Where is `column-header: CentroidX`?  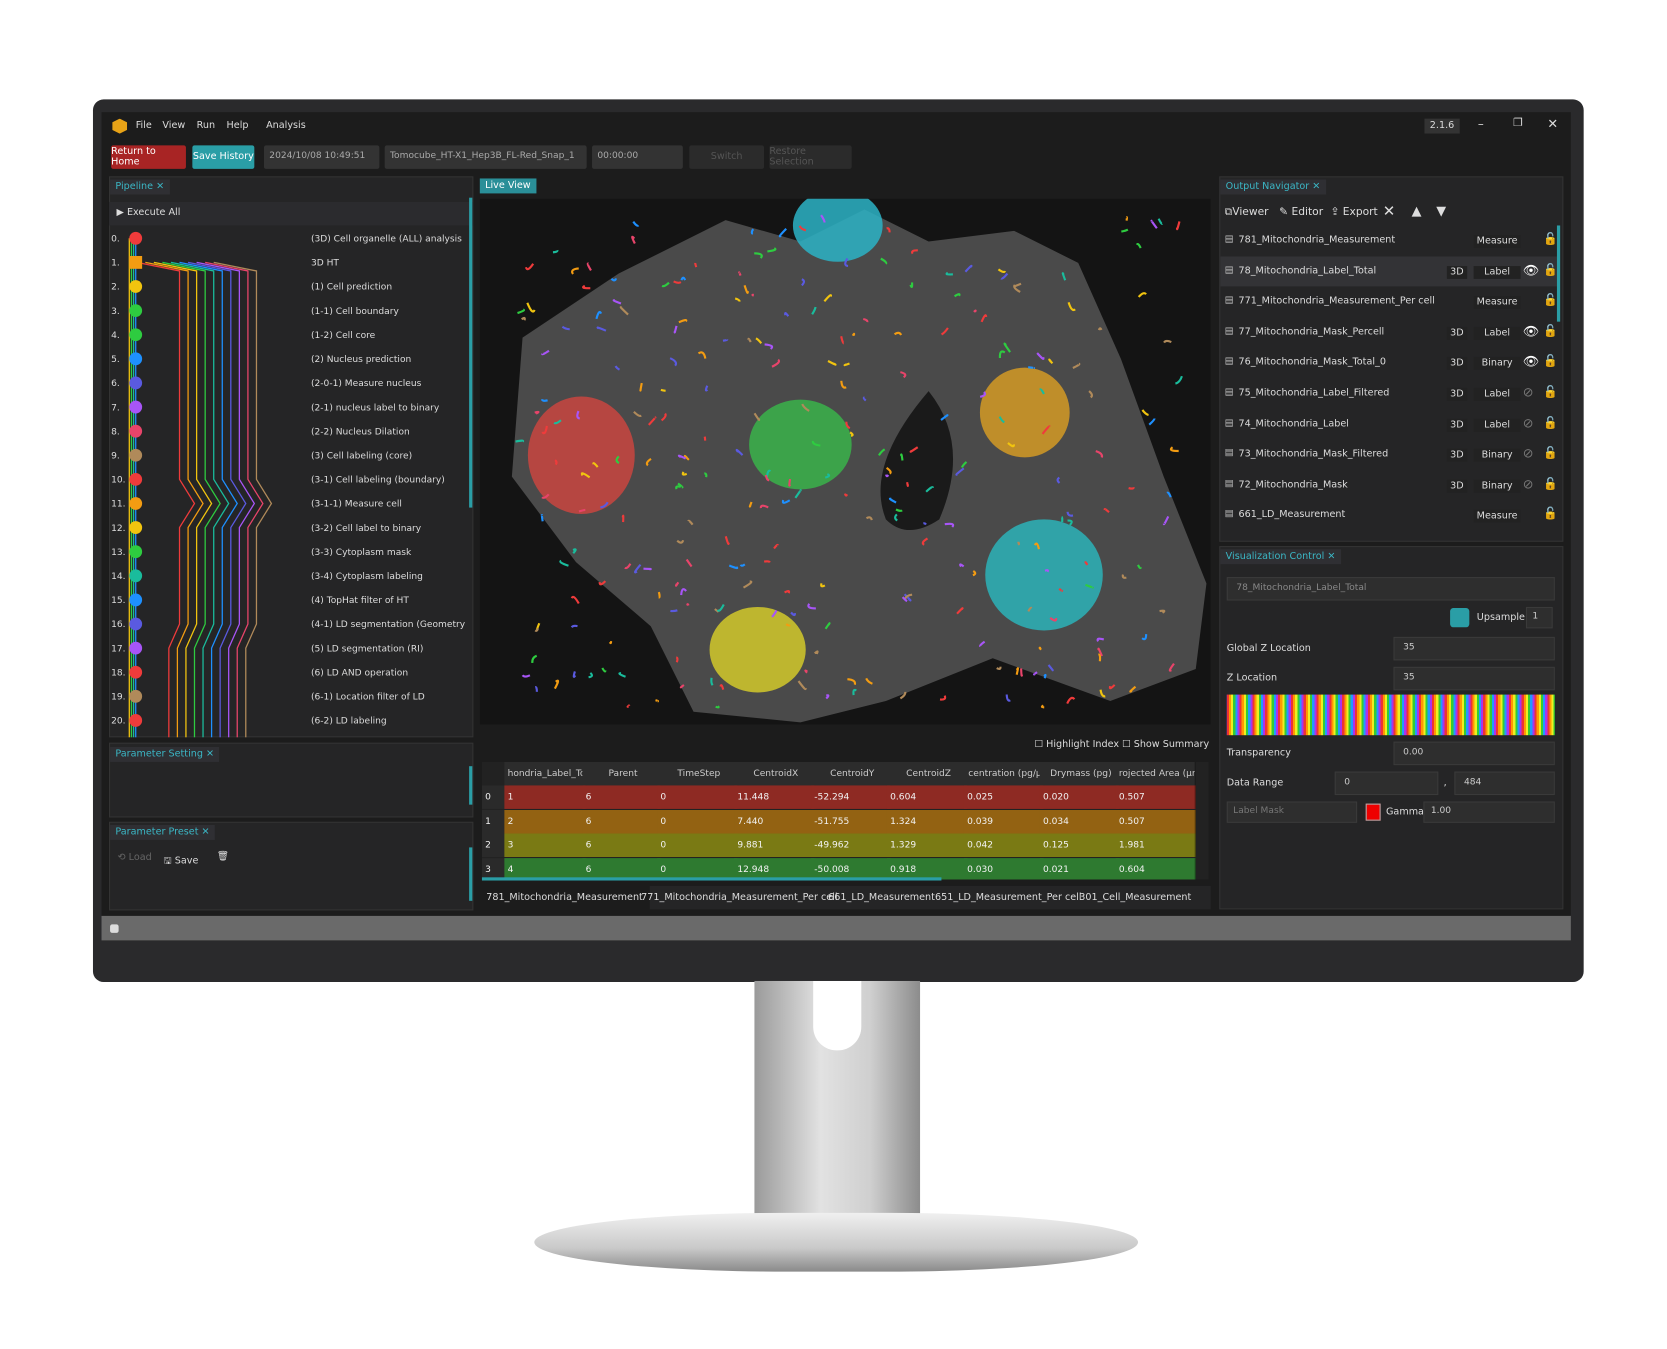 column-header: CentroidX is located at coordinates (775, 773).